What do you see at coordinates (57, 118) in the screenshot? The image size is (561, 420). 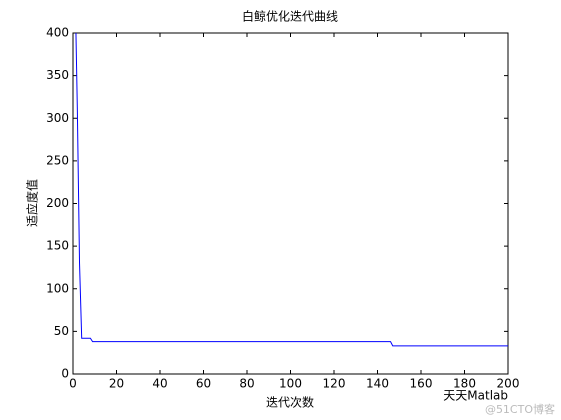 I see `y-tick-label: 300` at bounding box center [57, 118].